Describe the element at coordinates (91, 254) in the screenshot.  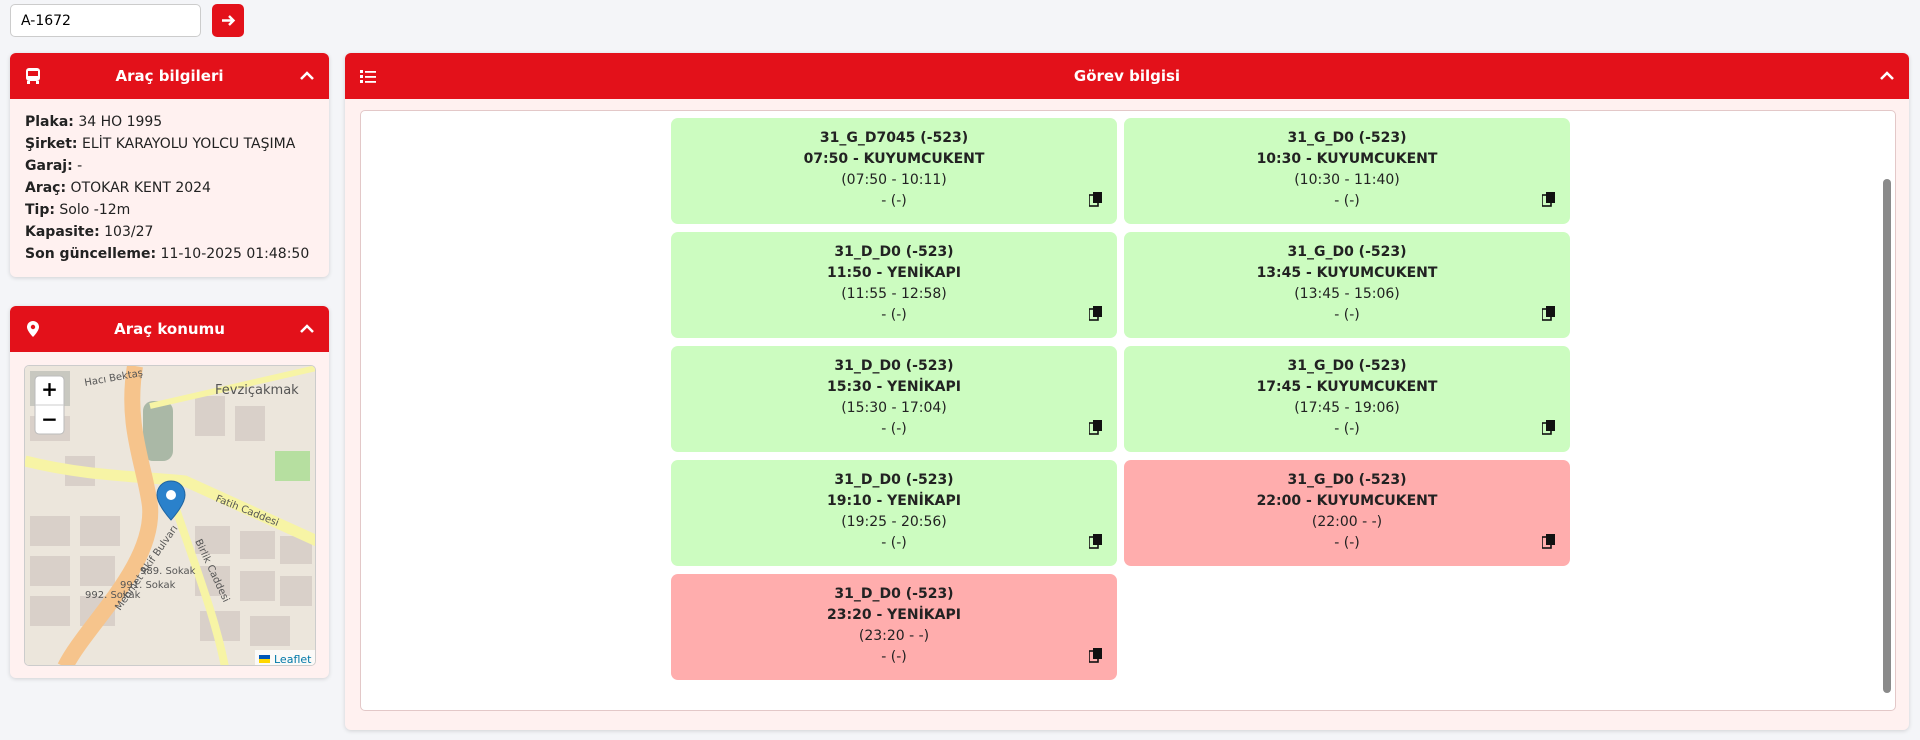
I see `info-label: Son güncelleme:` at that location.